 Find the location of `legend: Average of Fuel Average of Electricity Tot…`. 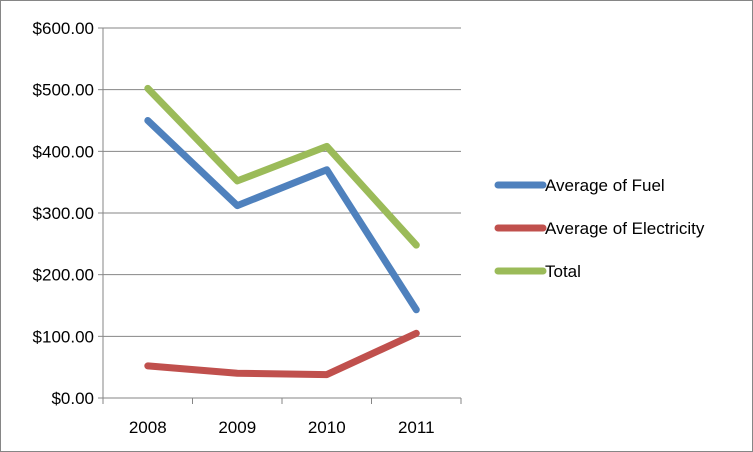

legend: Average of Fuel Average of Electricity Tot… is located at coordinates (599, 228).